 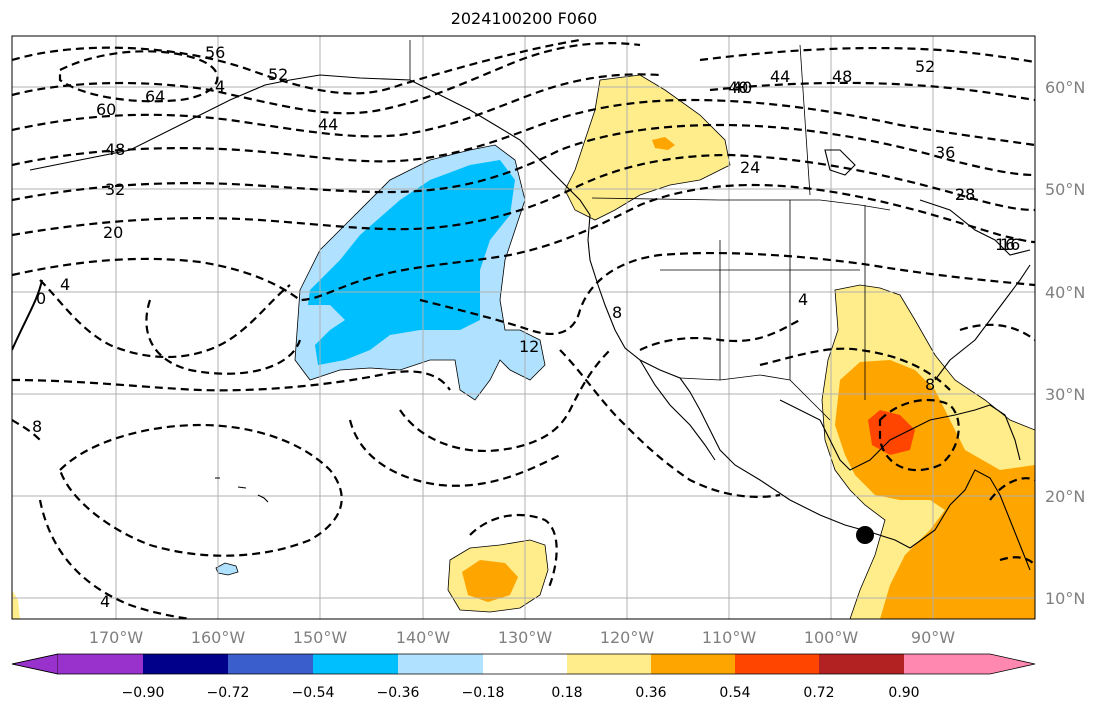 What do you see at coordinates (411, 262) in the screenshot?
I see `negative-anomaly-medium` at bounding box center [411, 262].